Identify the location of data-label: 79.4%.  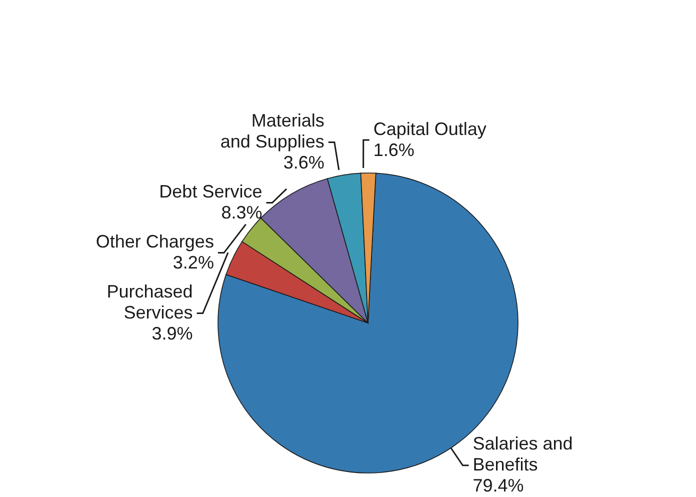
(498, 486).